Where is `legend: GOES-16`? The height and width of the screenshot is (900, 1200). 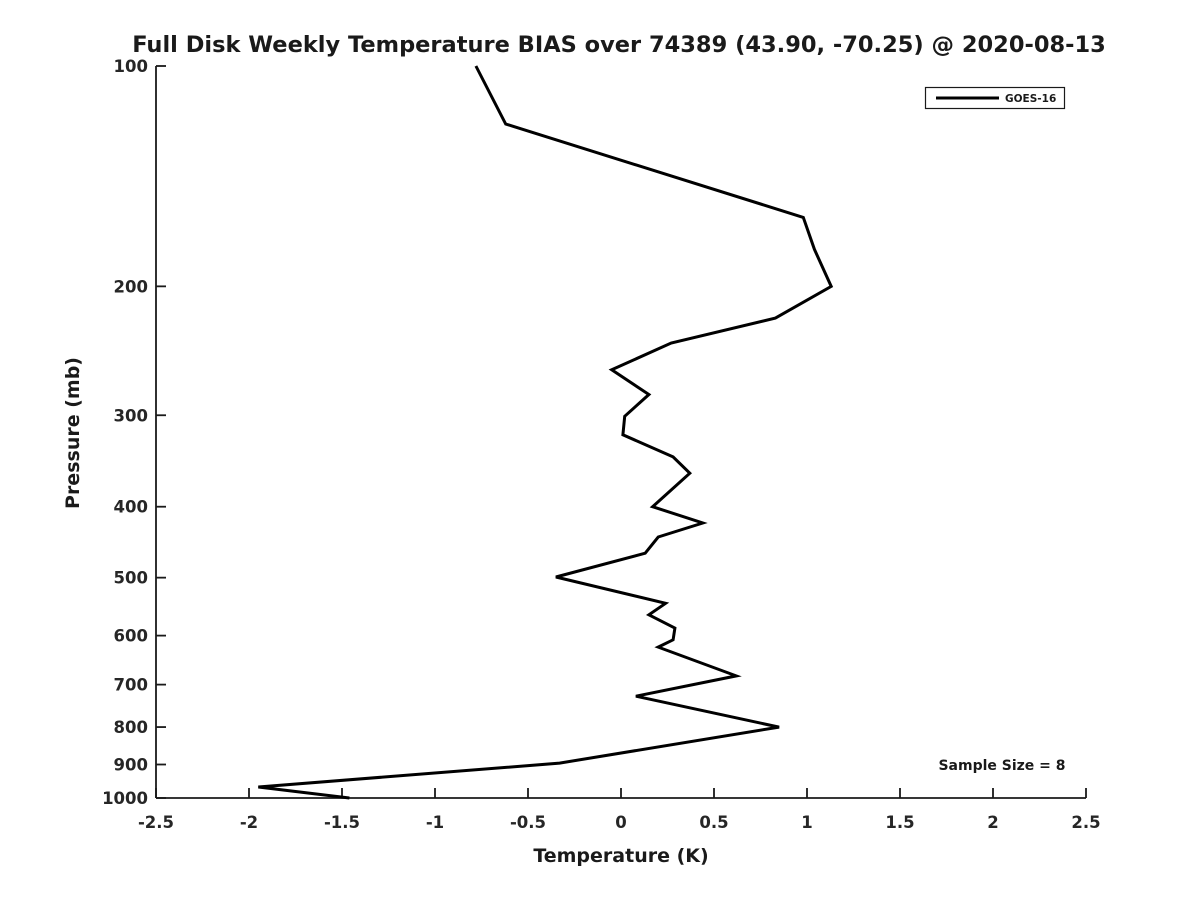
legend: GOES-16 is located at coordinates (995, 98).